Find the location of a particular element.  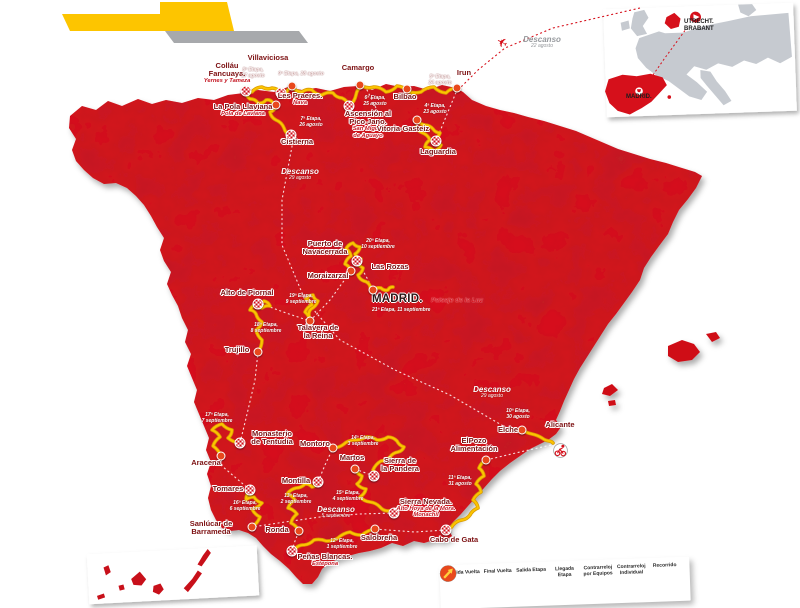

legend-item-label: Contrarreloj Individual is located at coordinates (631, 569).